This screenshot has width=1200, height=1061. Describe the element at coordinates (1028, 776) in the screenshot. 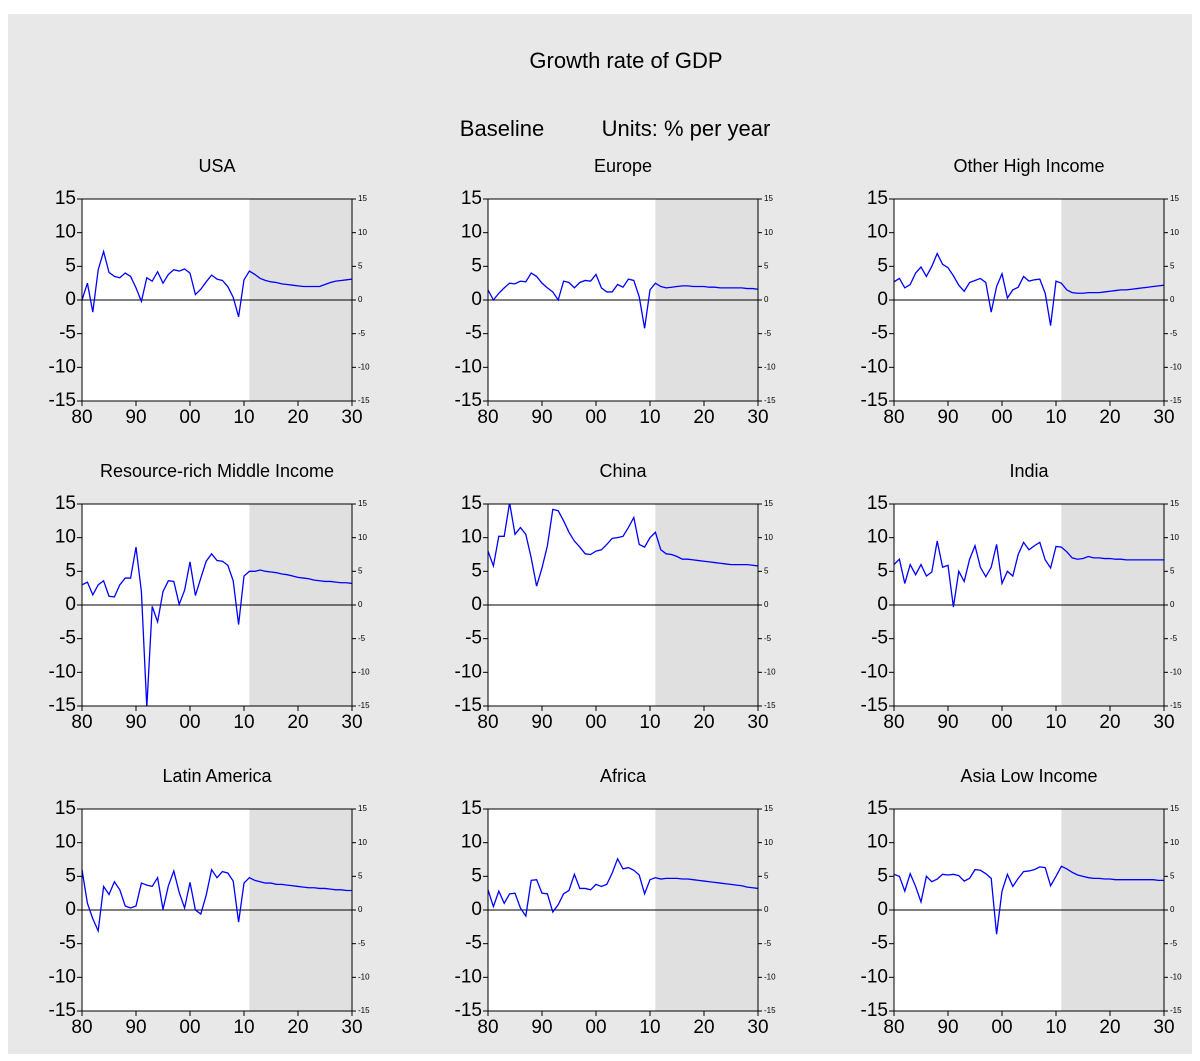

I see `panel-title: Asia Low Income` at that location.